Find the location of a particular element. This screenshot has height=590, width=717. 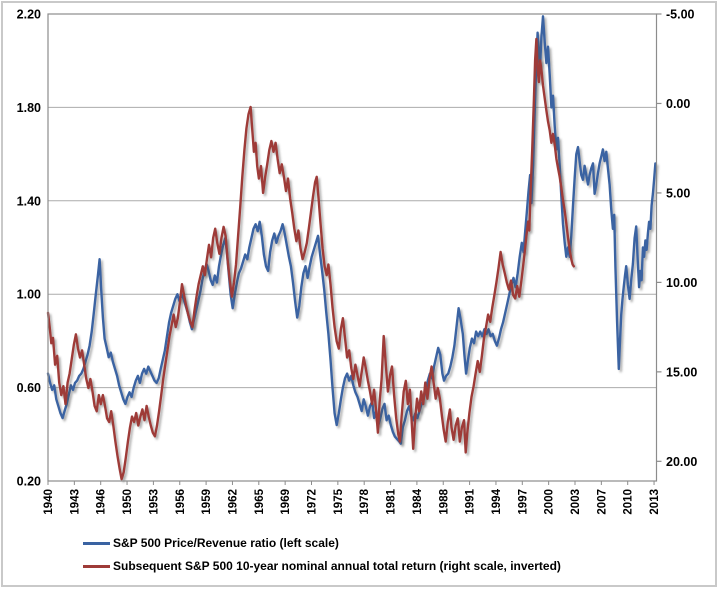

x-axis-tick-label: 1981 is located at coordinates (392, 501).